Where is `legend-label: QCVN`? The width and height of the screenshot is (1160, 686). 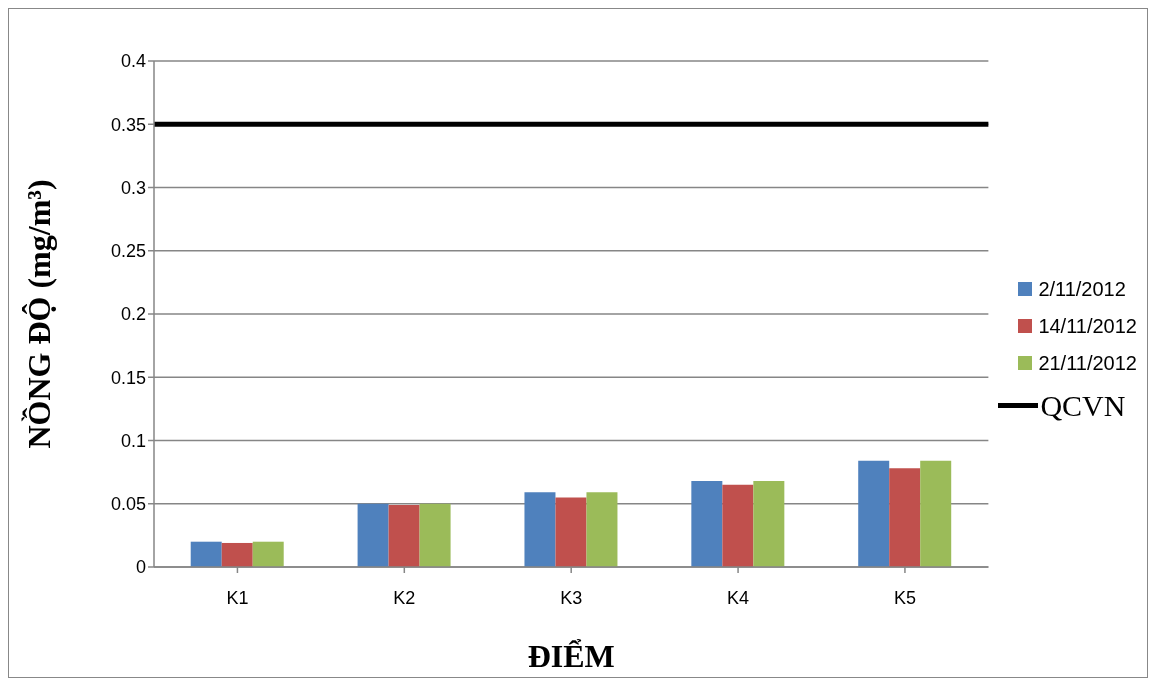 legend-label: QCVN is located at coordinates (1083, 405).